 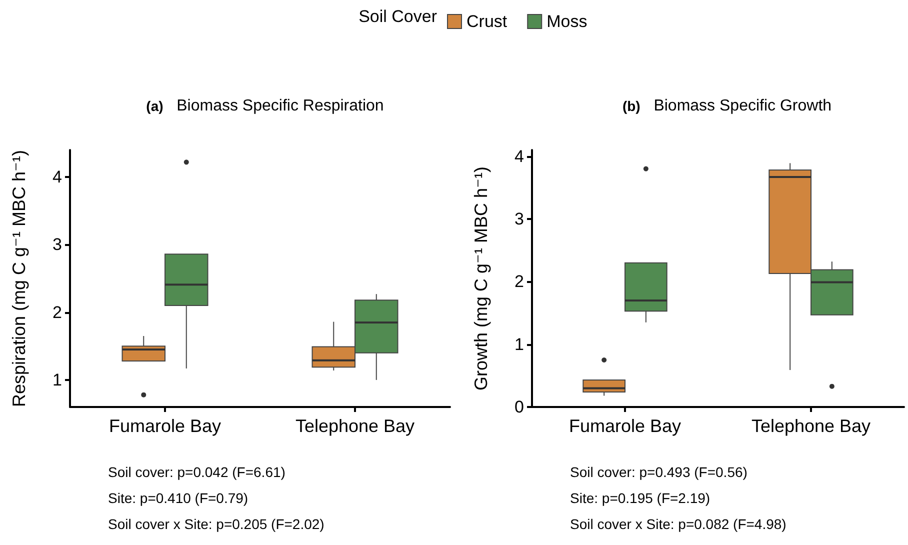 I want to click on y-tick-label: 0, so click(x=519, y=407).